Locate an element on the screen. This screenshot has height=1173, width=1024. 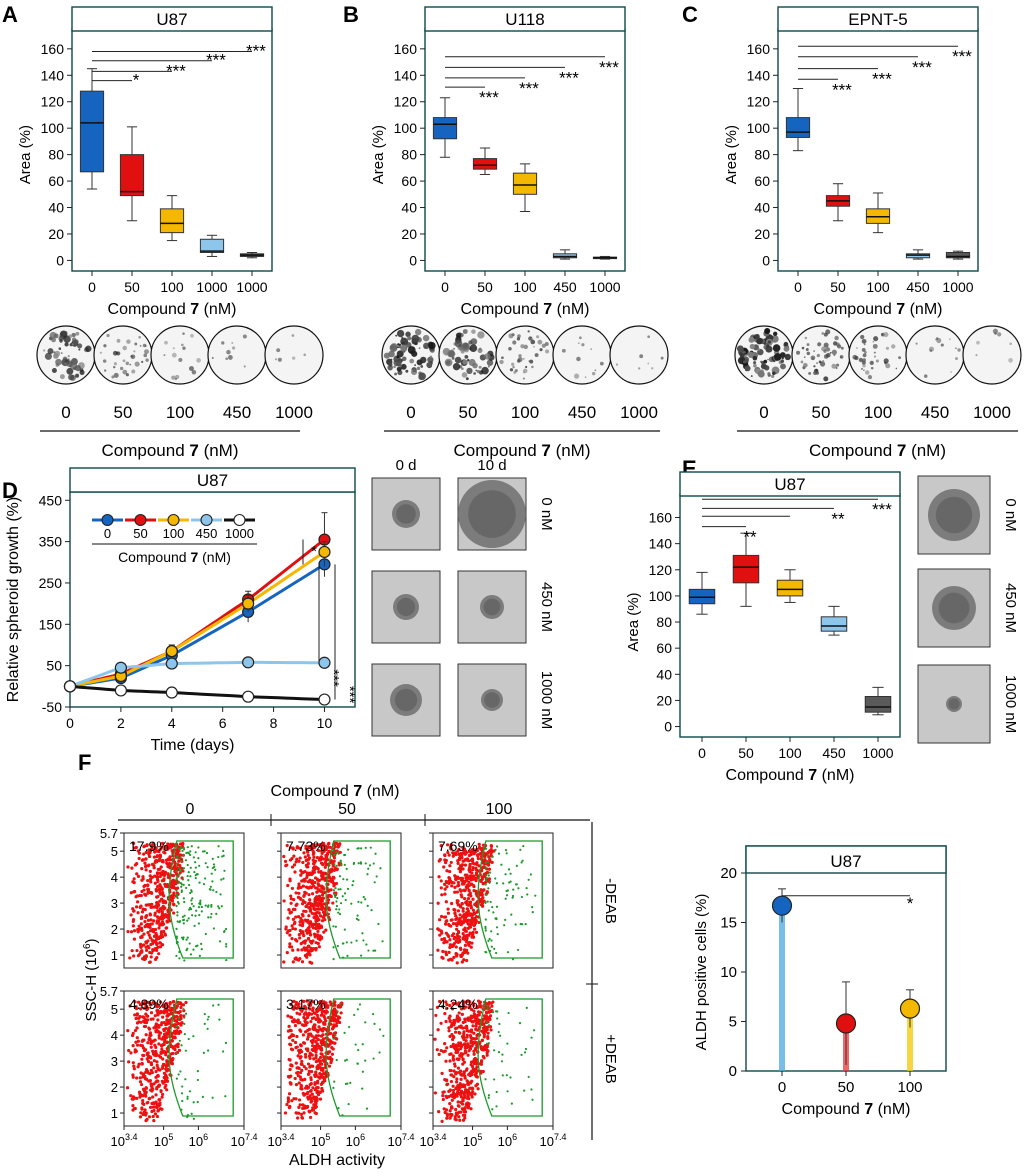
well-label: 0 is located at coordinates (410, 412).